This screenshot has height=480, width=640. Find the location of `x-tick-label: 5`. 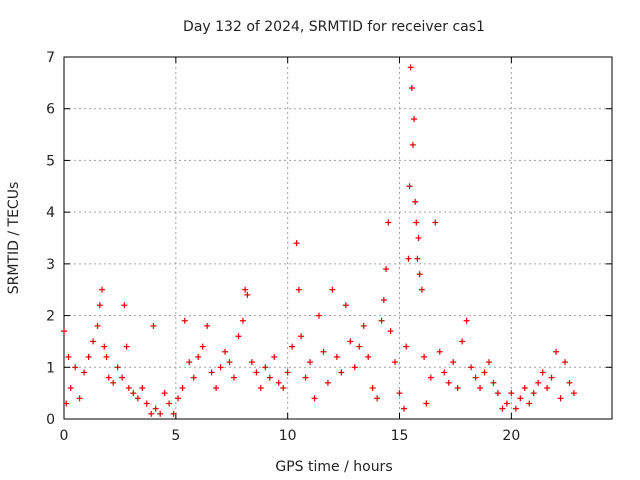

x-tick-label: 5 is located at coordinates (175, 436).